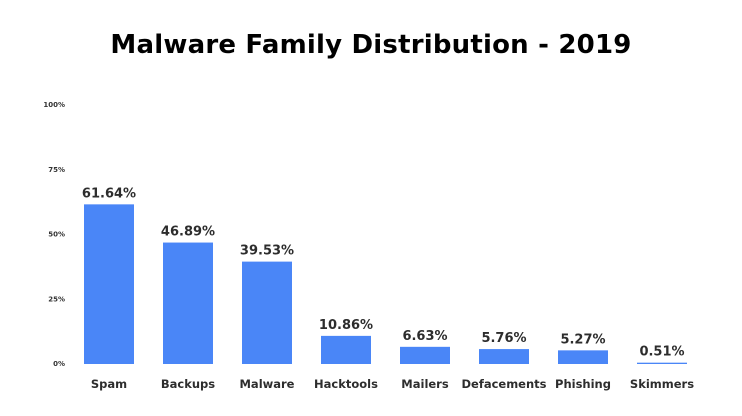 The image size is (742, 416). What do you see at coordinates (267, 312) in the screenshot?
I see `bar-malware` at bounding box center [267, 312].